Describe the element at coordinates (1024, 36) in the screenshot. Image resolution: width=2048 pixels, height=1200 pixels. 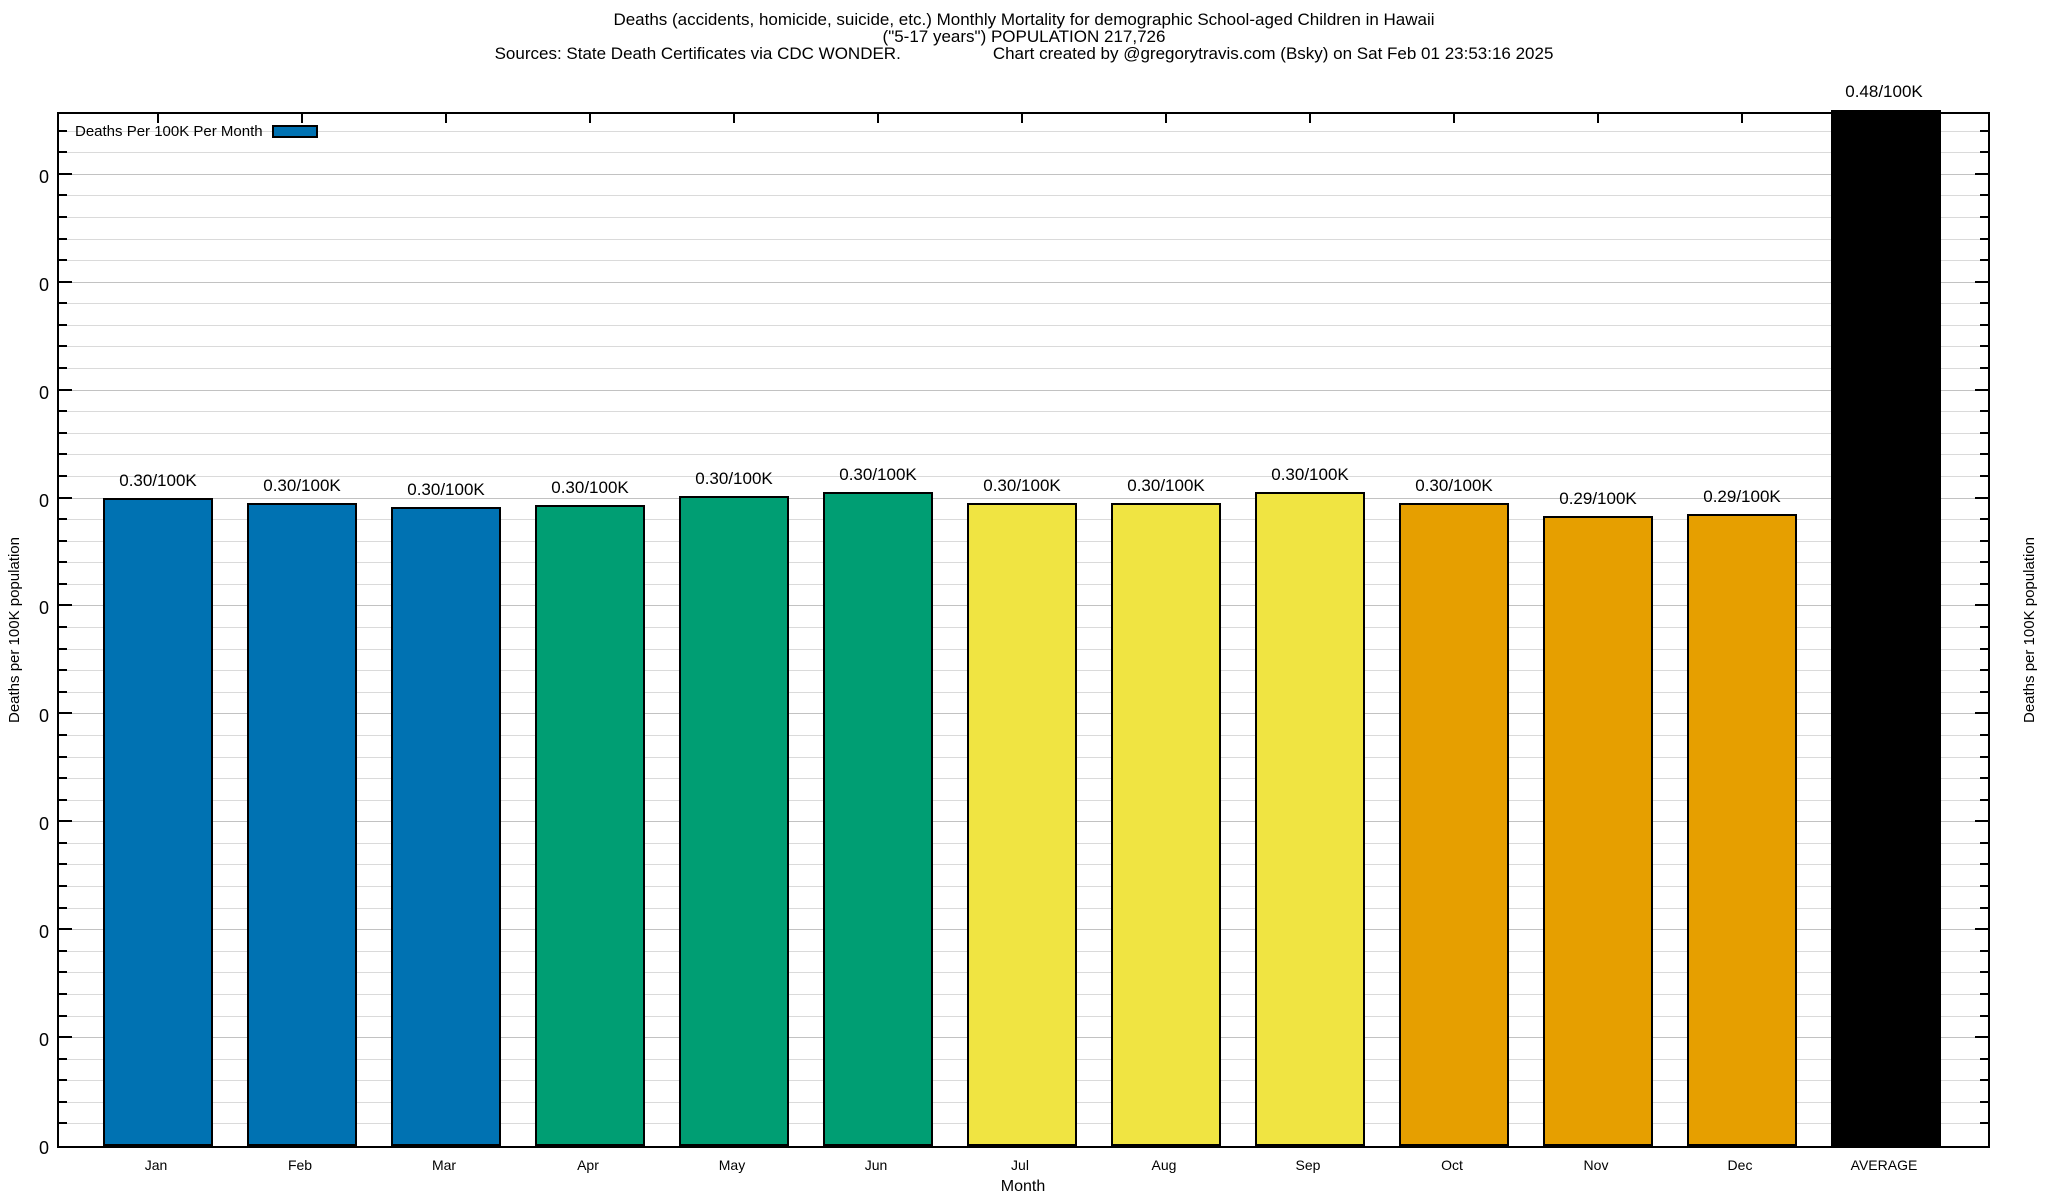
I see `chart-title-line2: ("5-17 years") POPULATION 217,726` at that location.